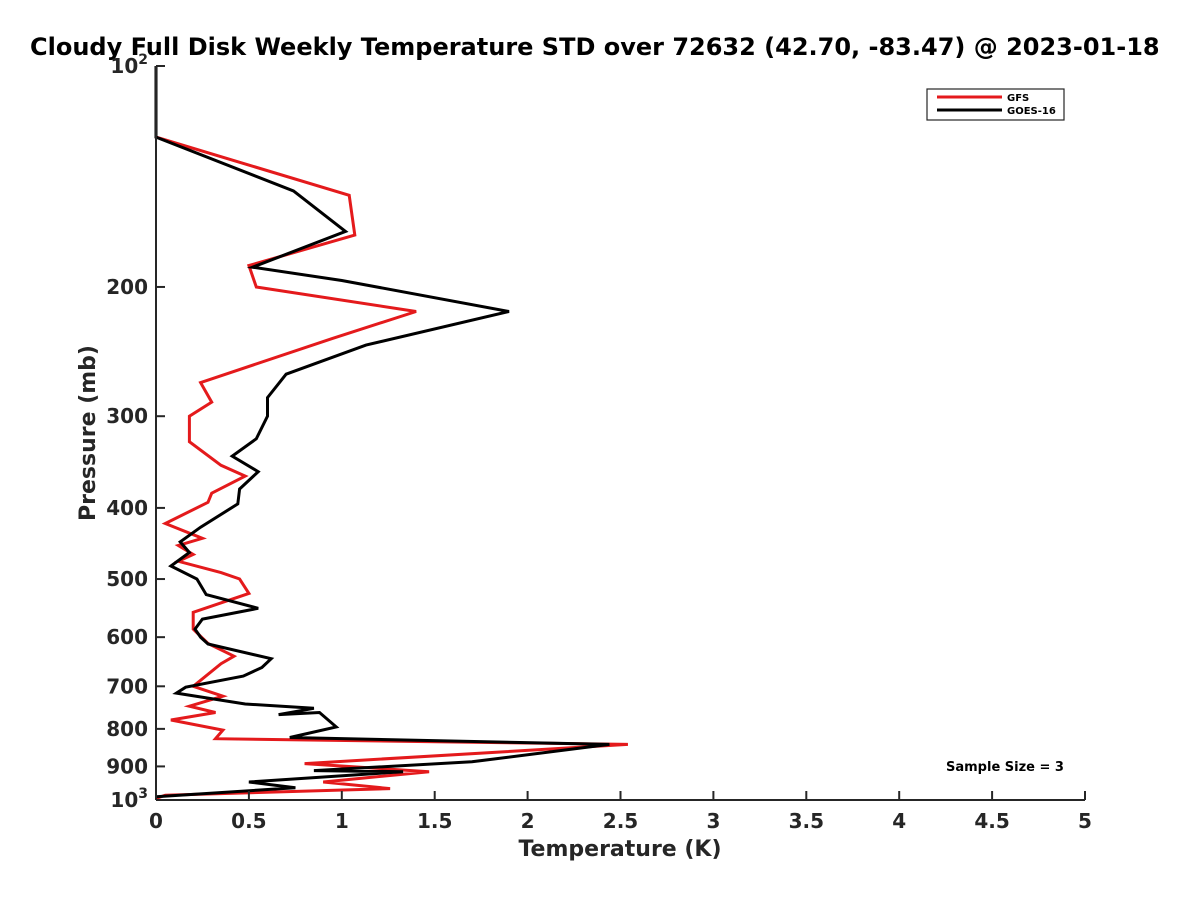 This screenshot has height=900, width=1200. Describe the element at coordinates (127, 287) in the screenshot. I see `y-tick-label: 200` at that location.